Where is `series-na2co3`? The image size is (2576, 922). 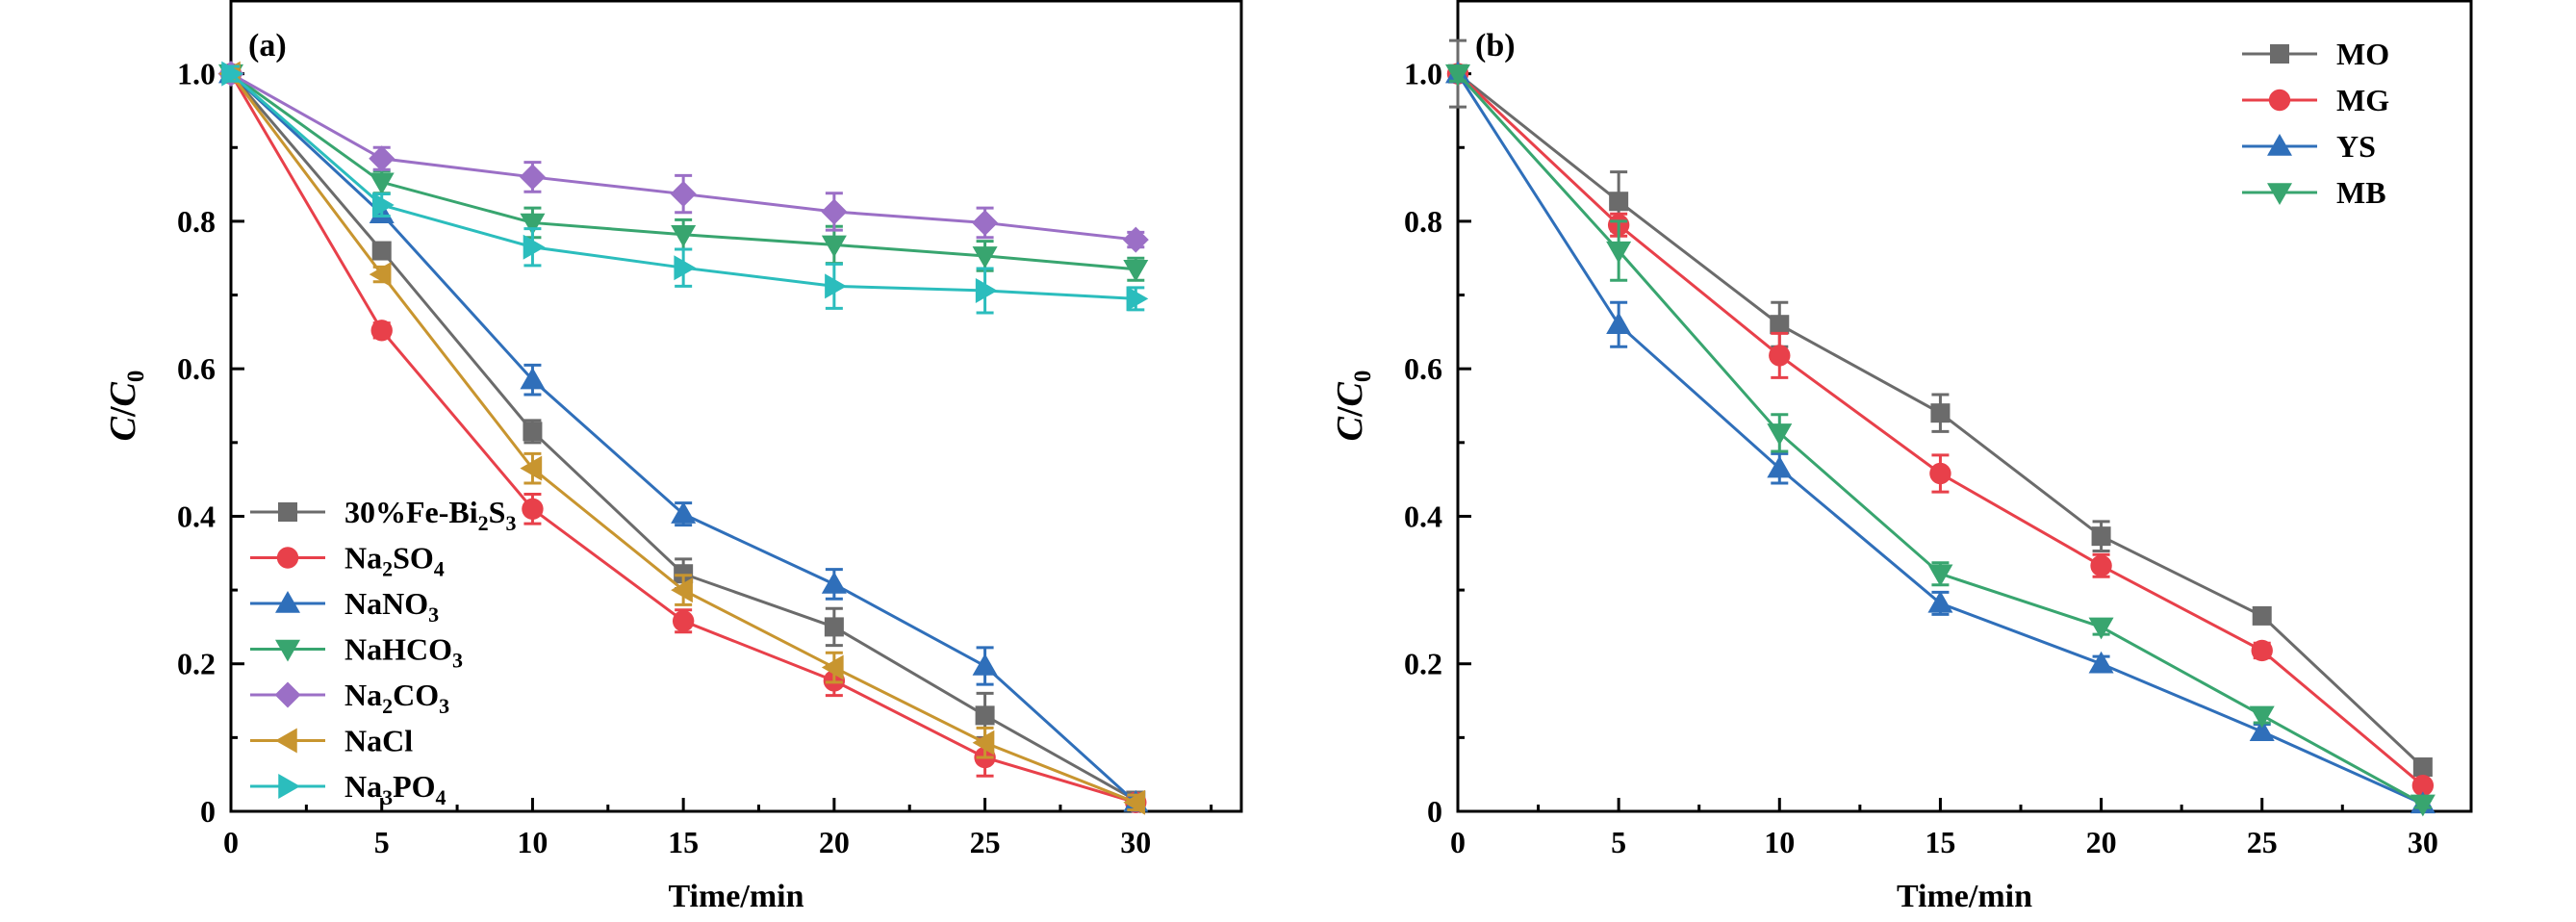 series-na2co3 is located at coordinates (683, 157).